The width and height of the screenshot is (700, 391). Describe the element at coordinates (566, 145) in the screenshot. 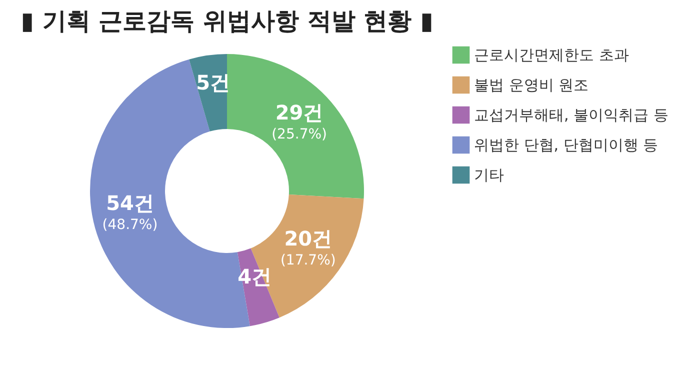

I see `legend-label: 위법한 단협, 단협미이행 등` at that location.